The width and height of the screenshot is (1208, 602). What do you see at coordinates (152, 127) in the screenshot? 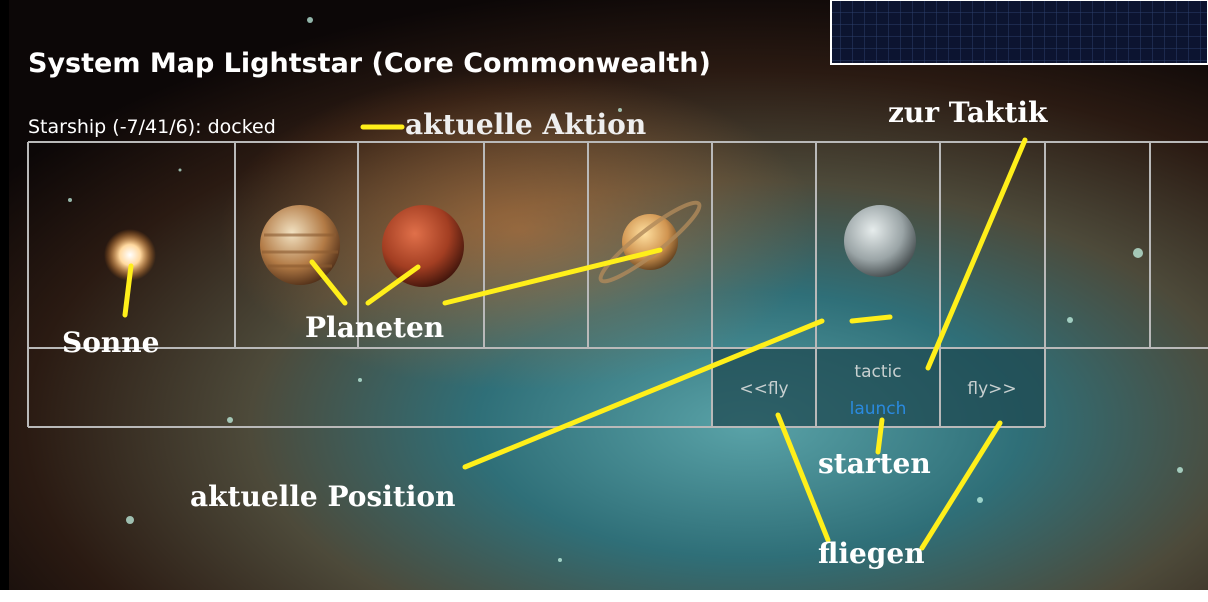
I see `status: Starship (-7/41/6): docked` at bounding box center [152, 127].